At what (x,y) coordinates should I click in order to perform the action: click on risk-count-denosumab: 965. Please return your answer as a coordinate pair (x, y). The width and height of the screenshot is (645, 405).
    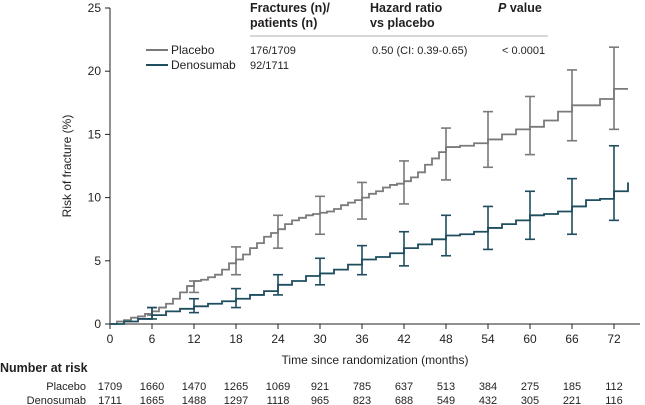
    Looking at the image, I should click on (320, 400).